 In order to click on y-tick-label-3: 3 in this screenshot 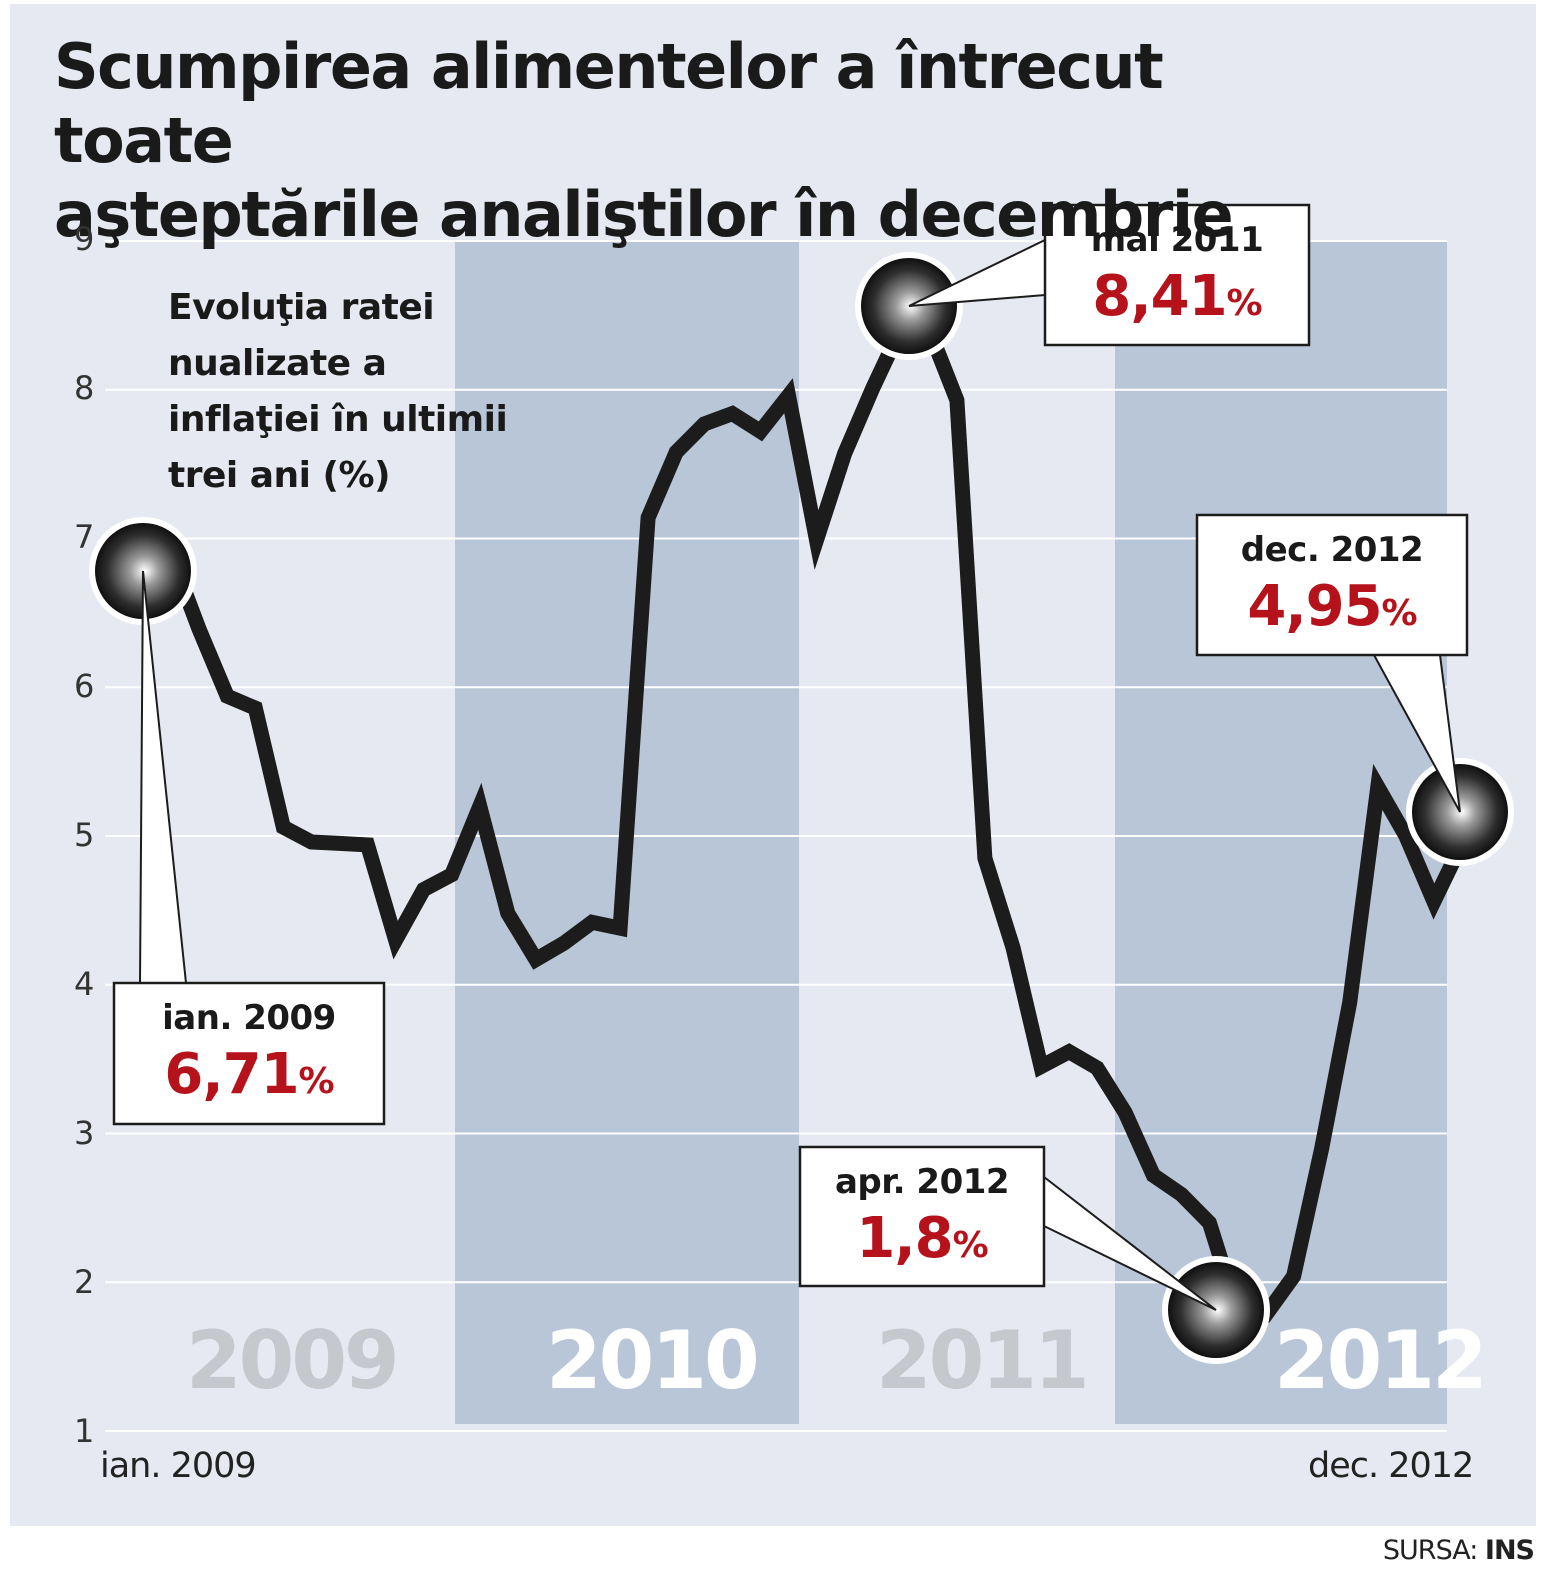, I will do `click(84, 1133)`.